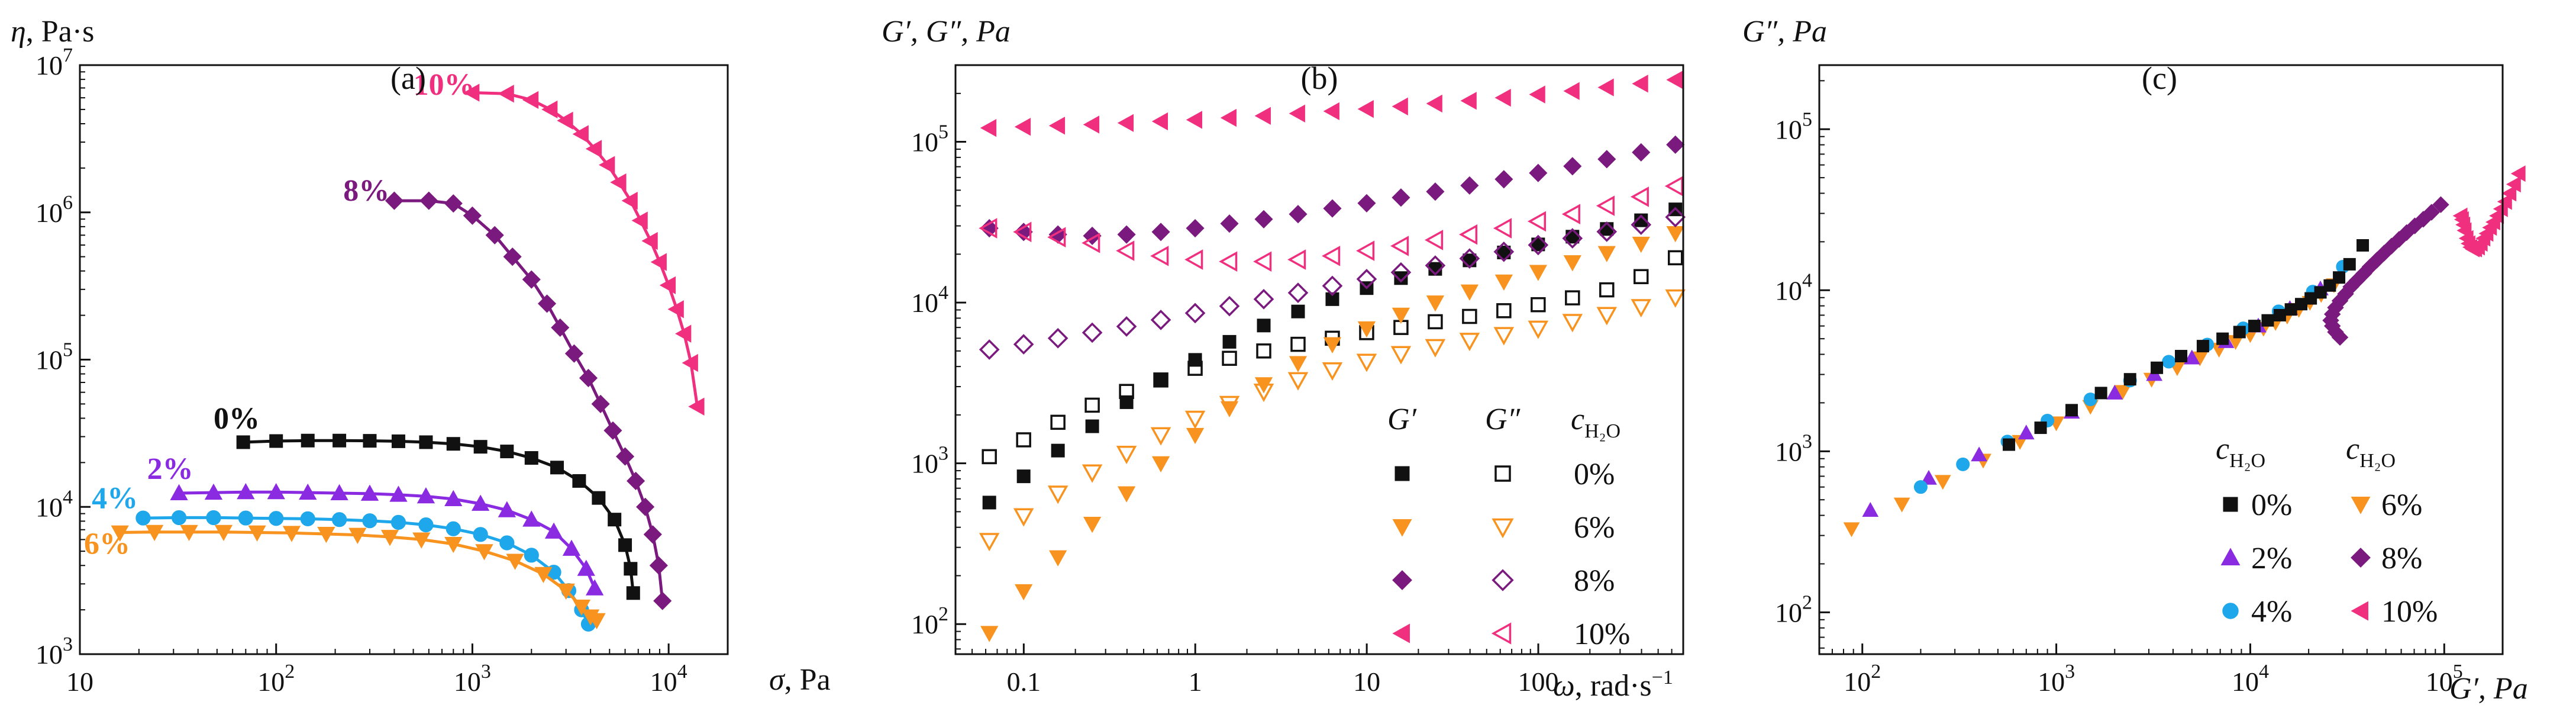  Describe the element at coordinates (1538, 682) in the screenshot. I see `panel-b-xtick-label-3: 100` at that location.